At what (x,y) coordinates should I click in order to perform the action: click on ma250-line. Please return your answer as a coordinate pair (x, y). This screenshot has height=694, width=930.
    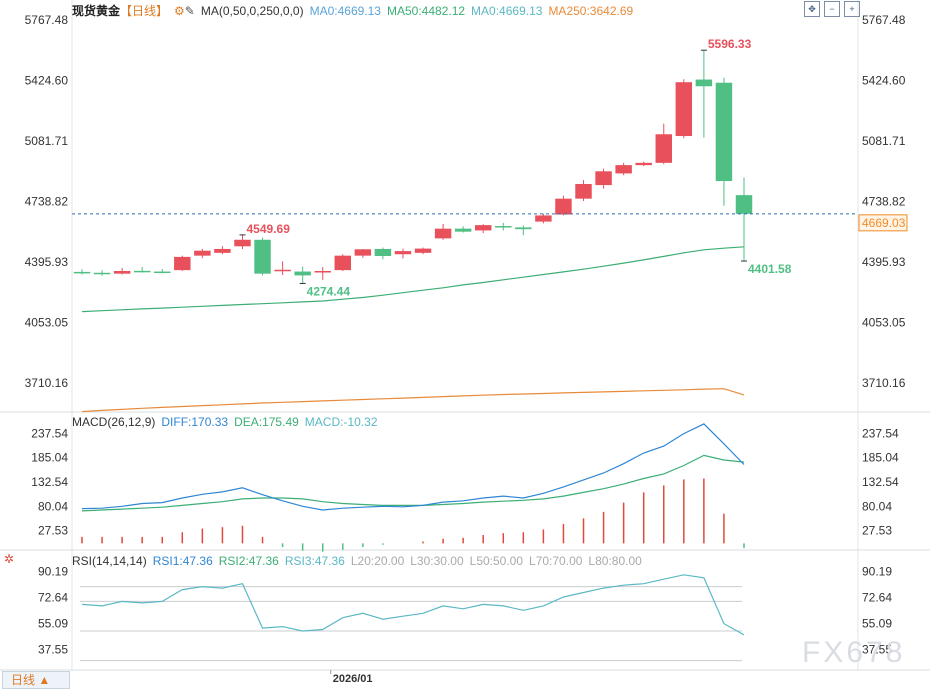
    Looking at the image, I should click on (413, 400).